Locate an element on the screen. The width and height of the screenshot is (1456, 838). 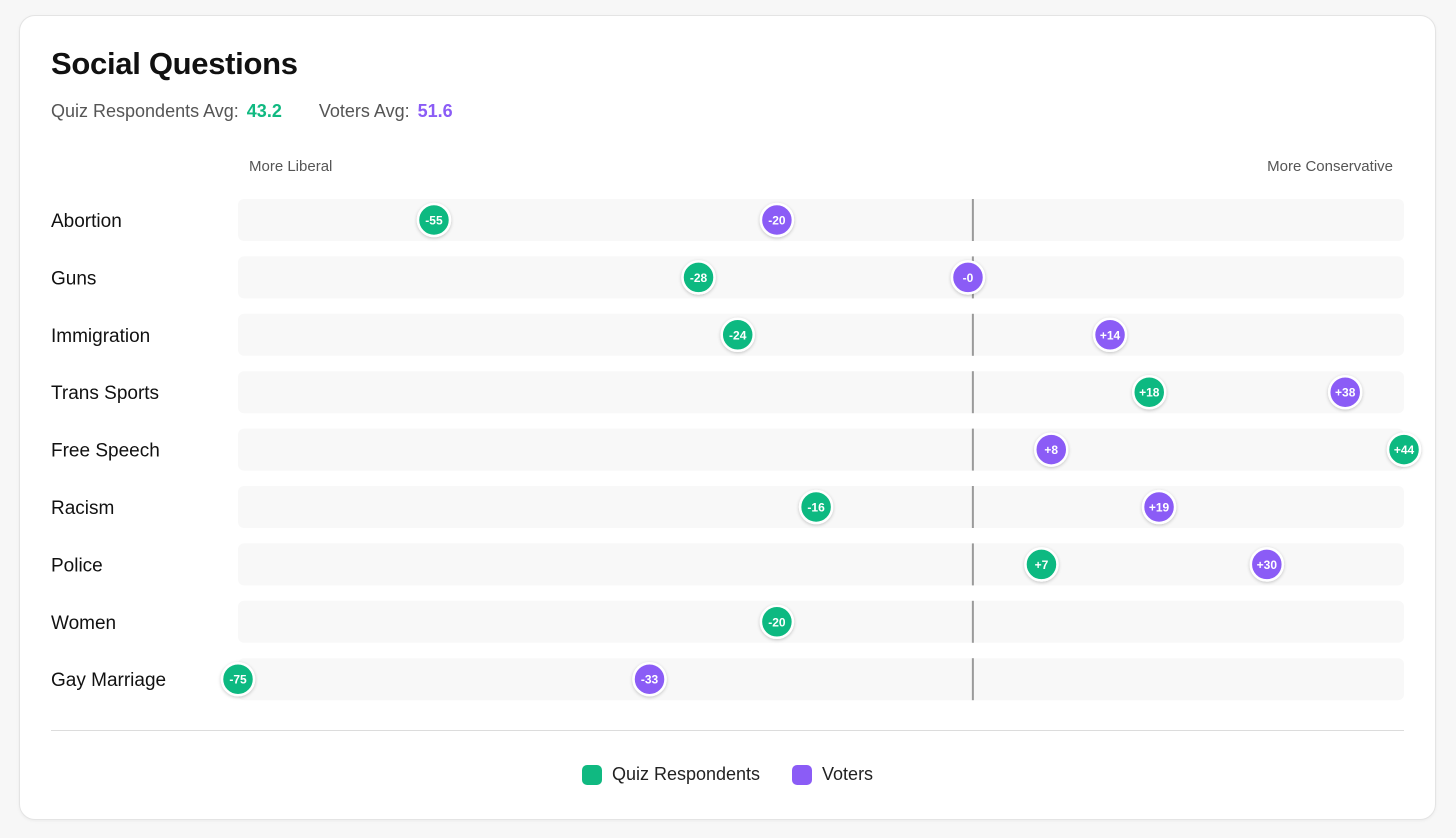
dot-label-voters-immigration: +14 is located at coordinates (1110, 335).